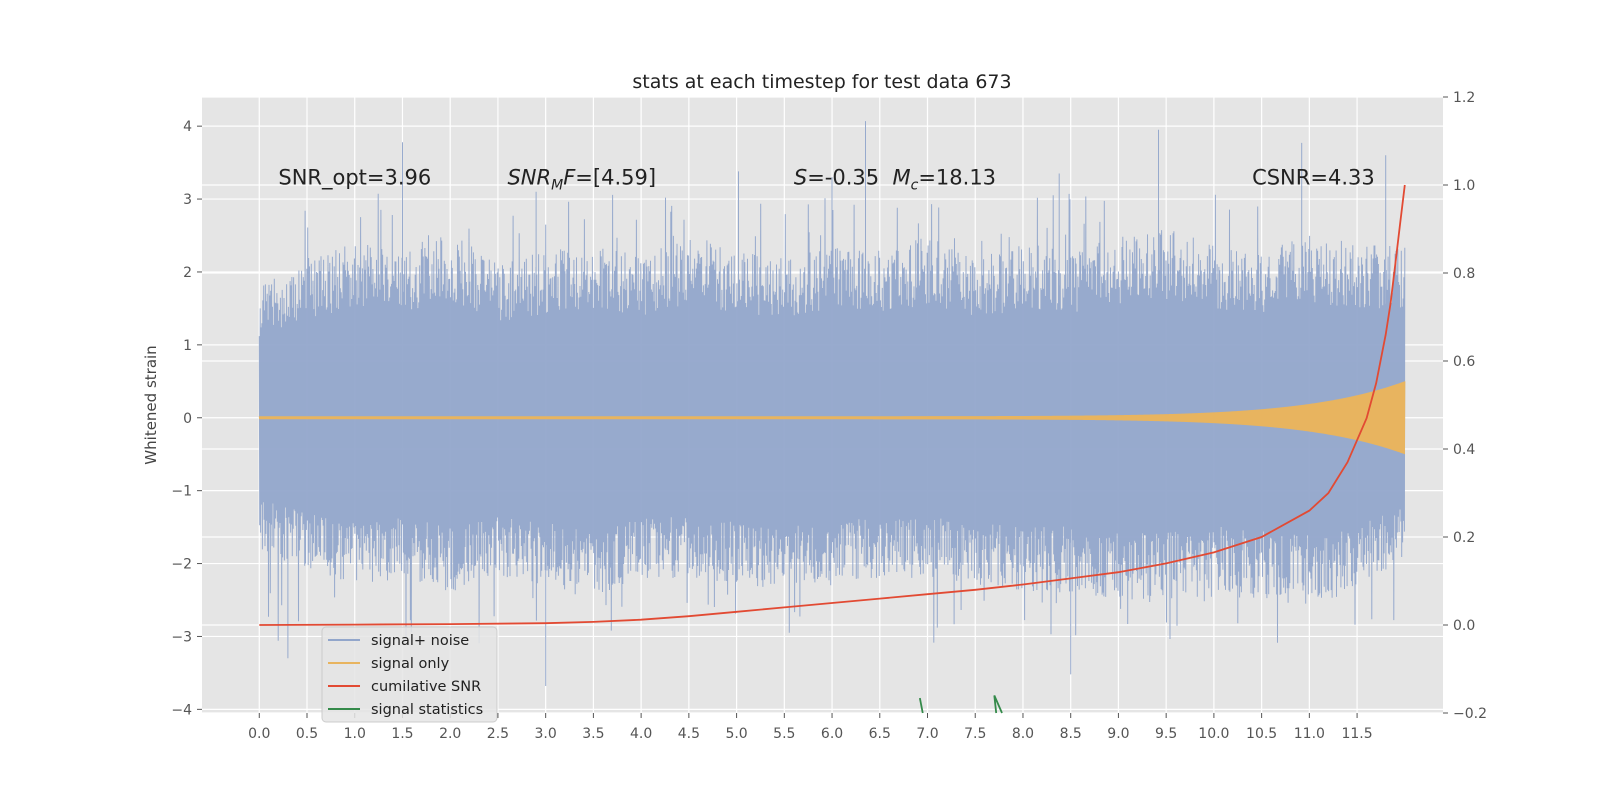 This screenshot has height=800, width=1600. I want to click on x-tick-label: 3.5, so click(593, 734).